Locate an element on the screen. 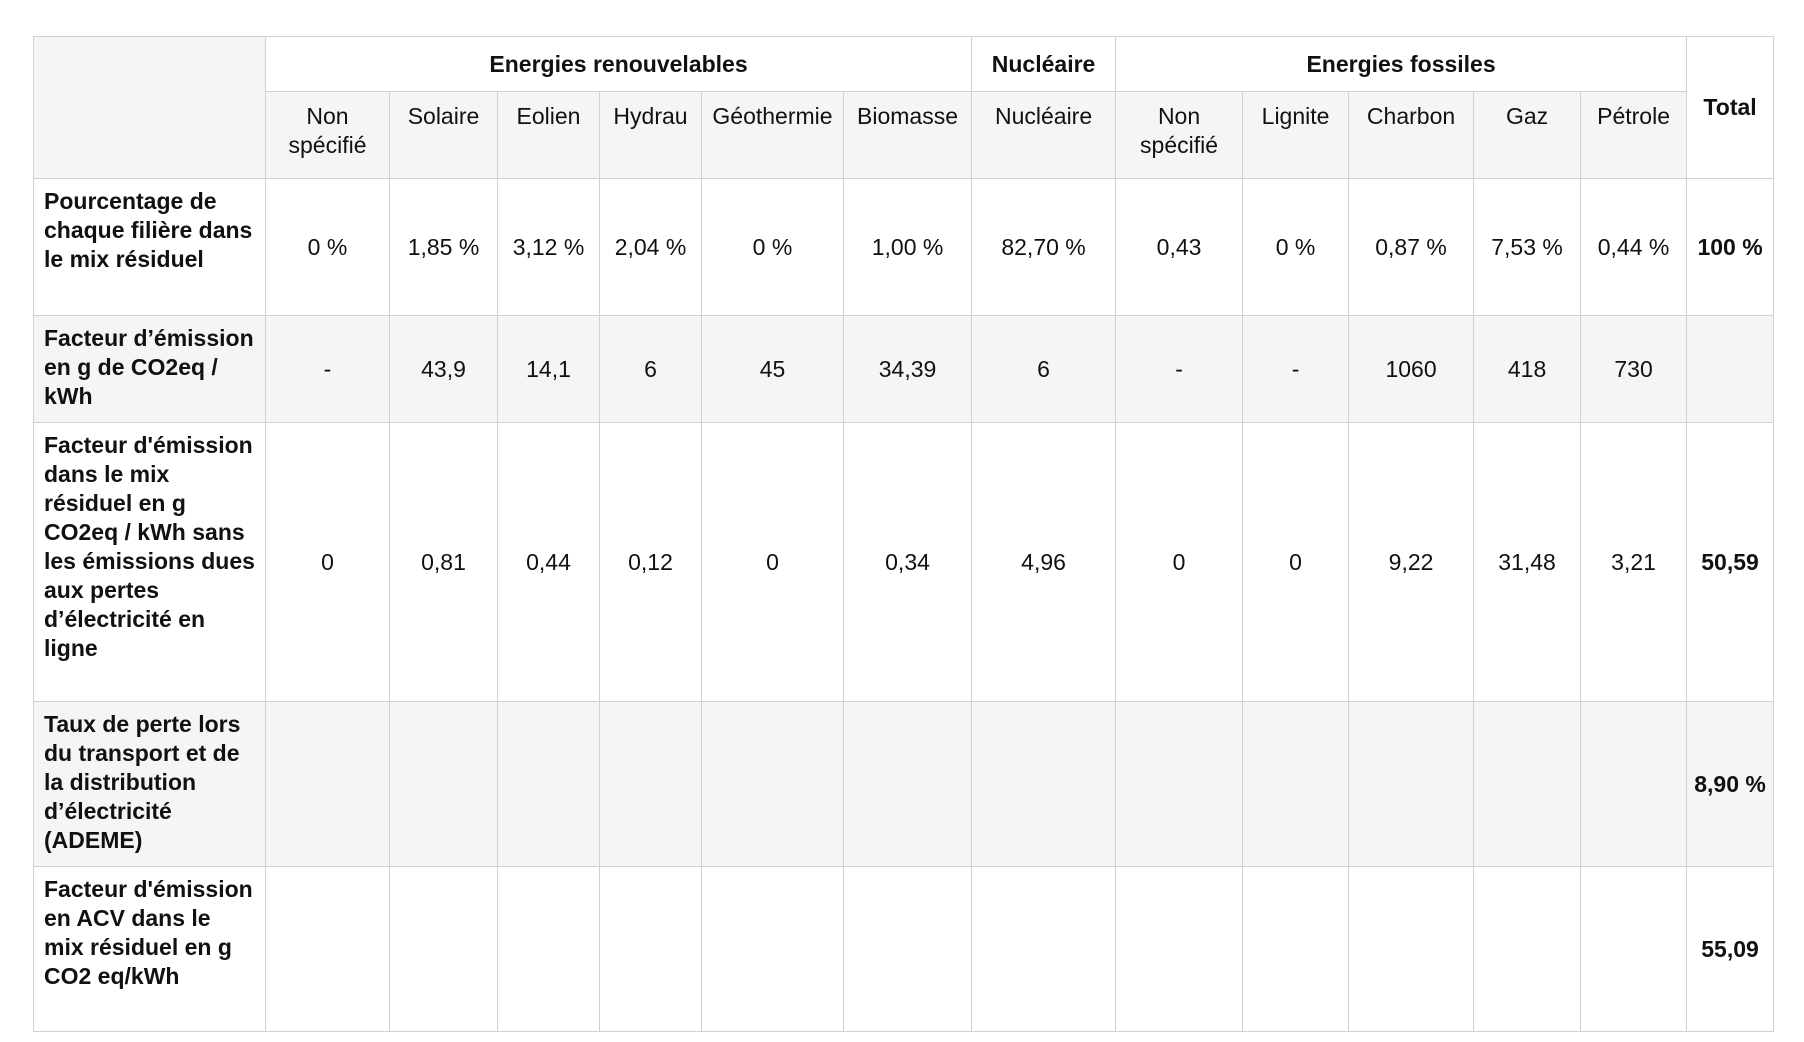 The image size is (1804, 1042). total-cell: 55,09 is located at coordinates (1730, 949).